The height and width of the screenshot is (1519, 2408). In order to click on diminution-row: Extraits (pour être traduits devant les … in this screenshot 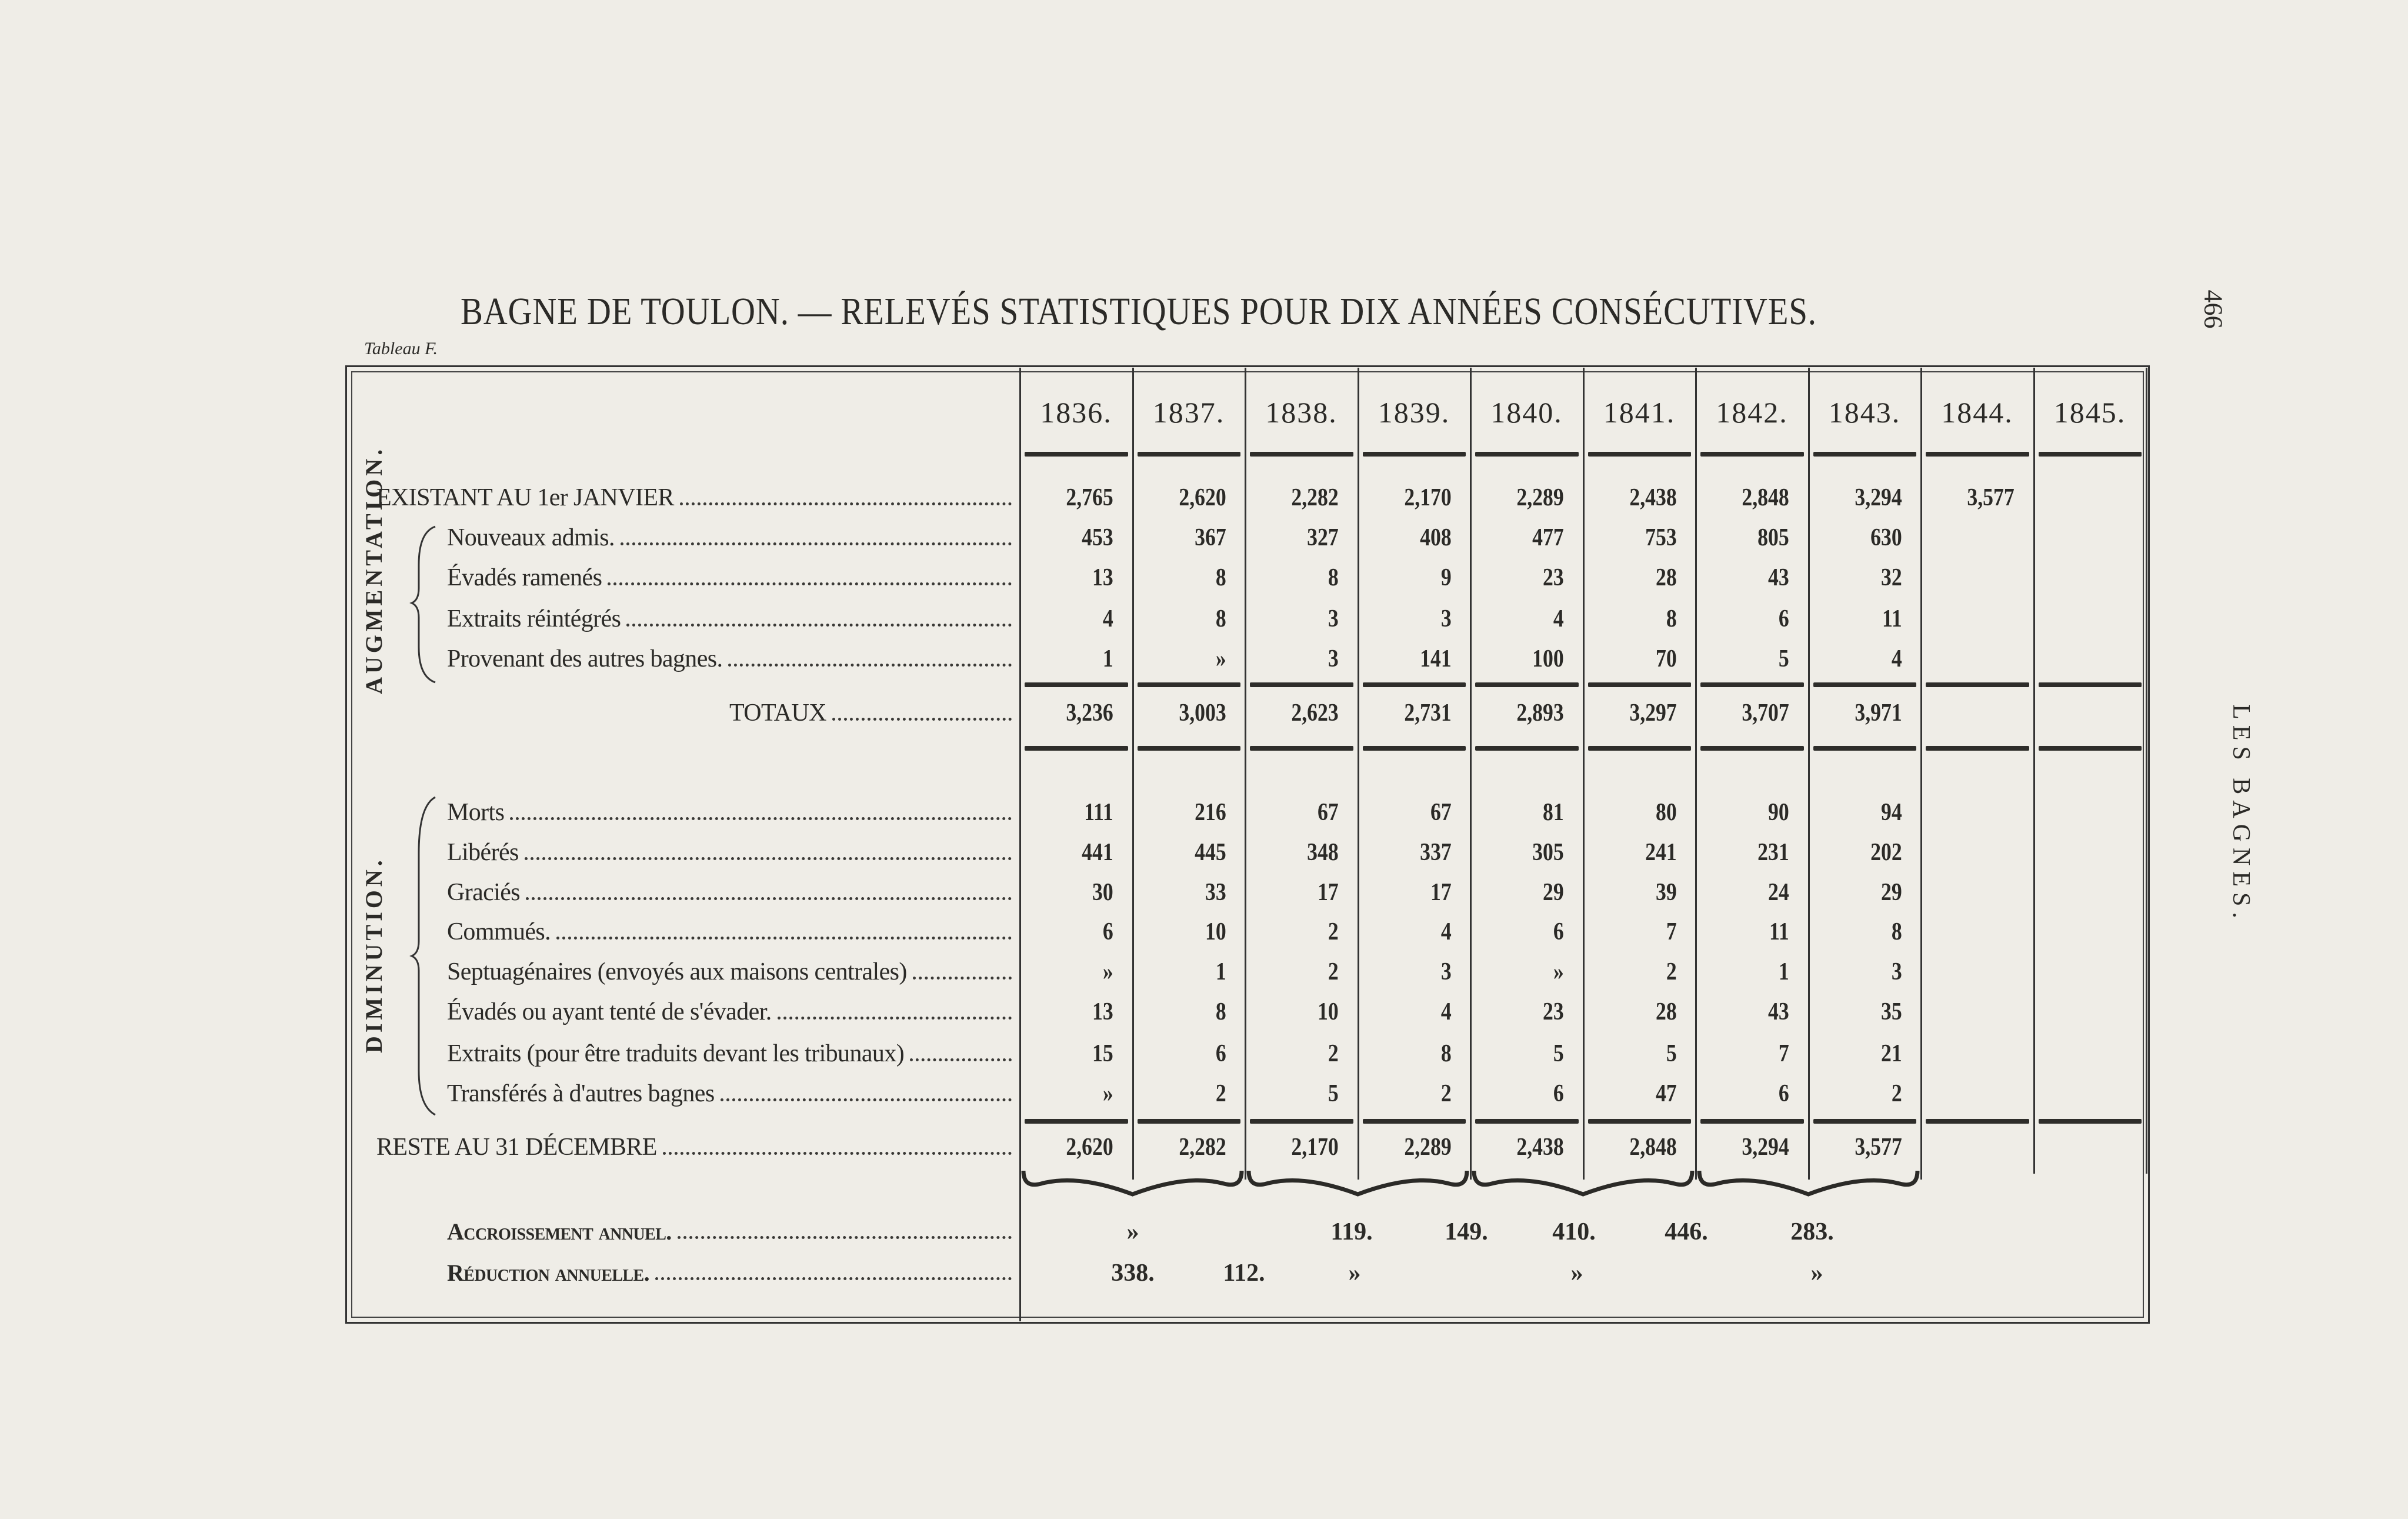, I will do `click(729, 1054)`.